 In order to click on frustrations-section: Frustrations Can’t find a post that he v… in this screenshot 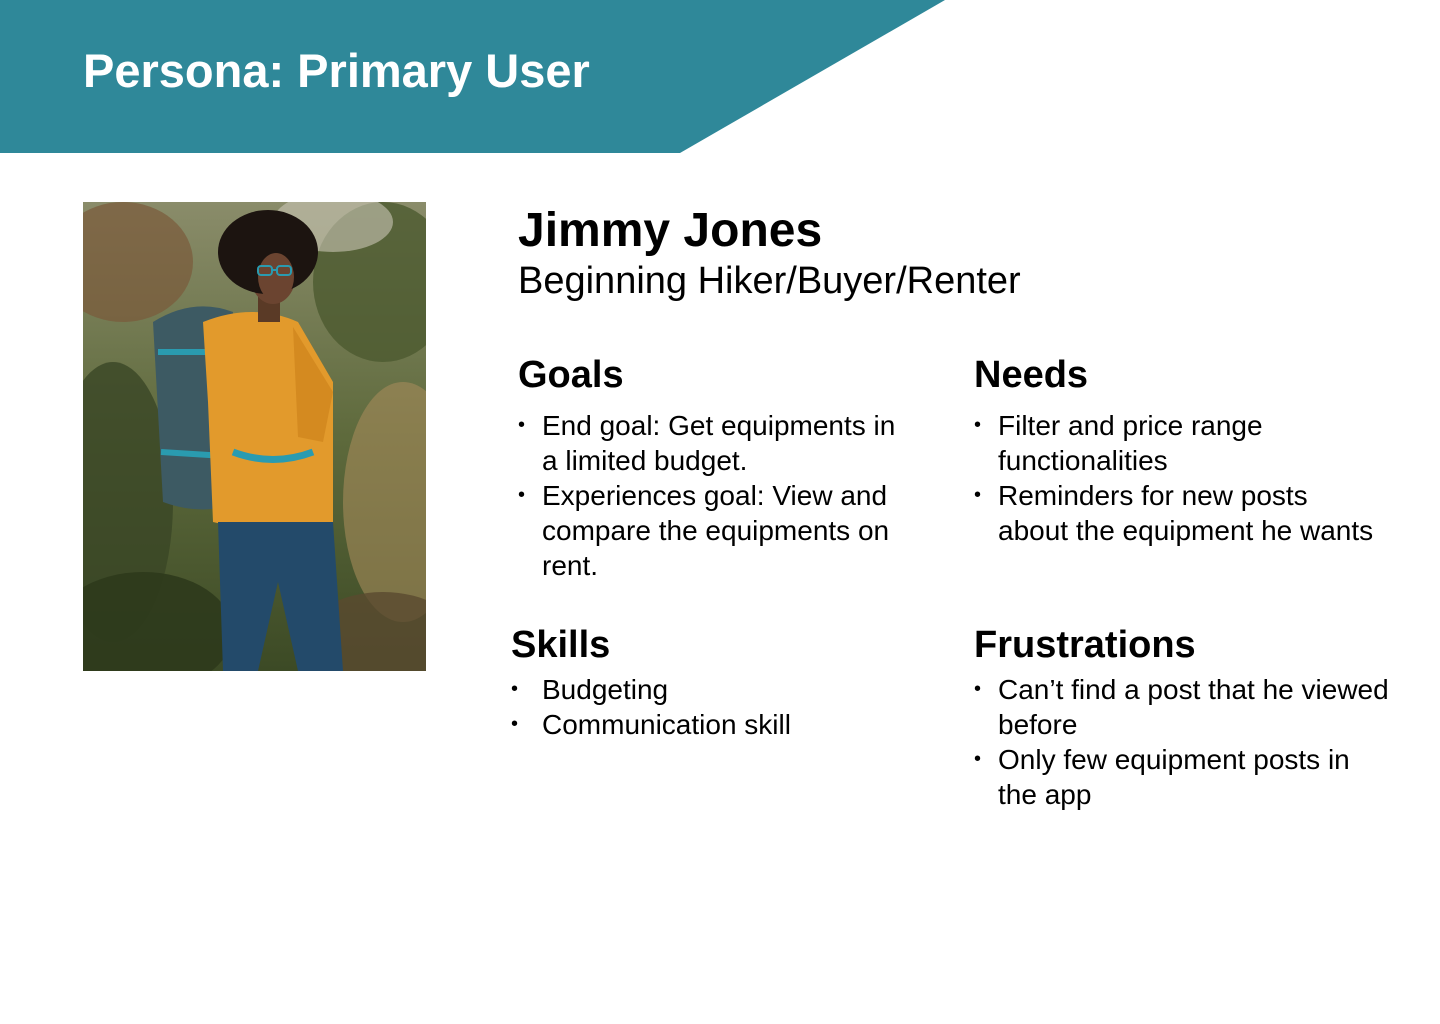, I will do `click(1184, 718)`.